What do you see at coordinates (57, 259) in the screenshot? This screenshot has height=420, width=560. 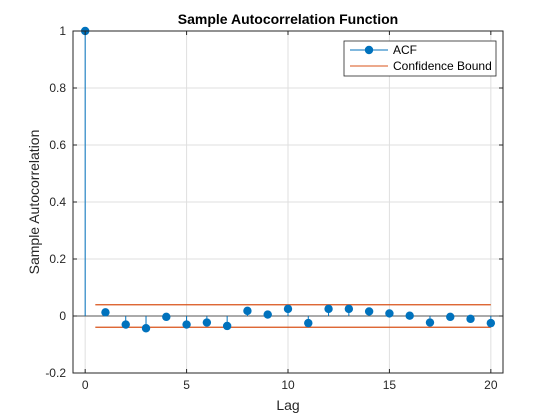 I see `y-tick-label: 0.2` at bounding box center [57, 259].